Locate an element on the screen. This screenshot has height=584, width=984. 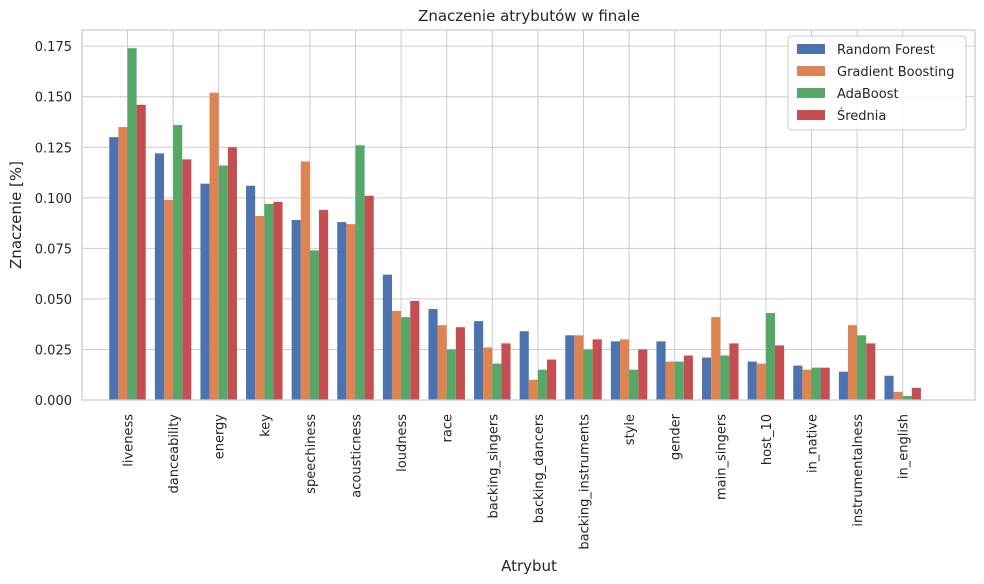
y-tick-label: 0.125 is located at coordinates (53, 148).